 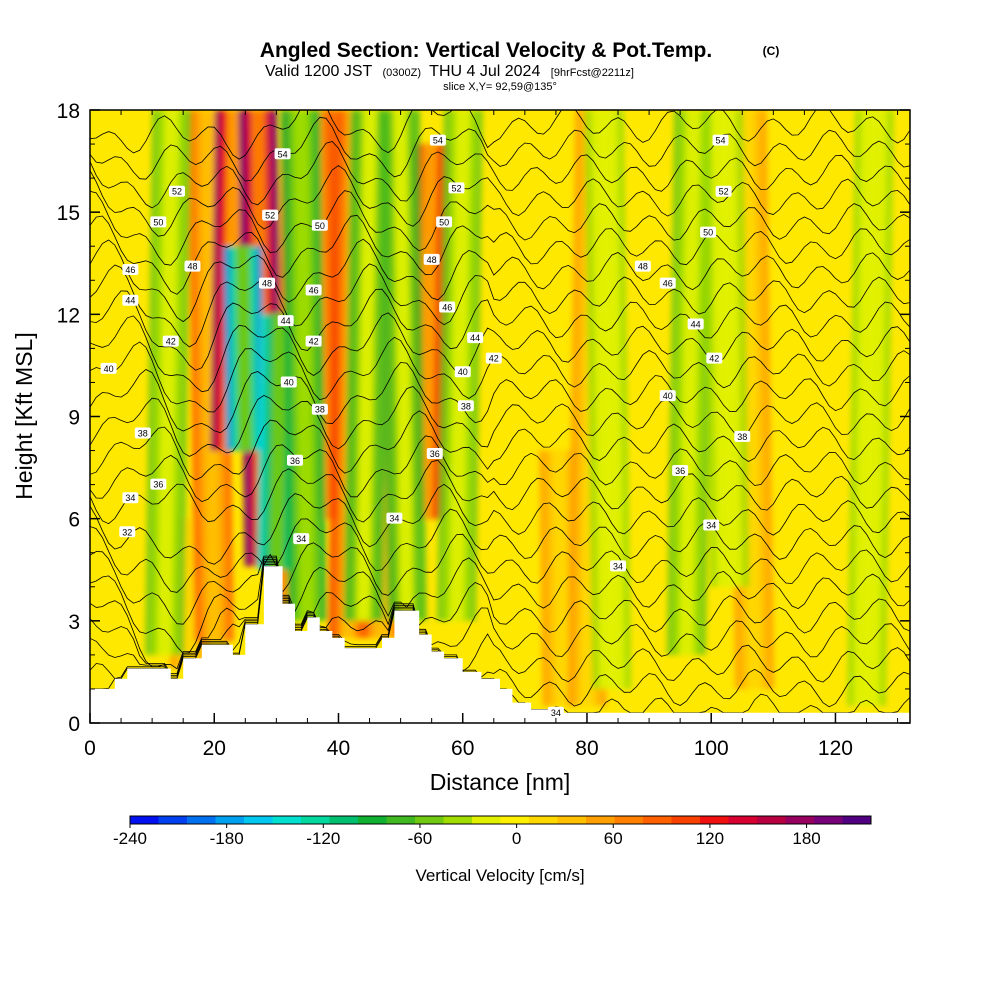 I want to click on contour-label-text: 44, so click(x=696, y=325).